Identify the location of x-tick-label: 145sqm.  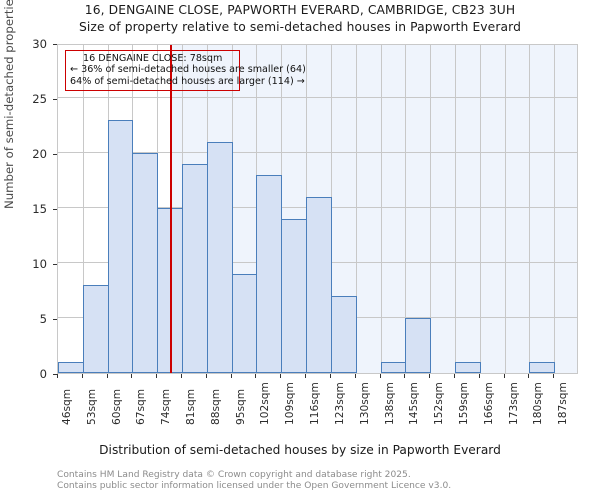
(414, 403).